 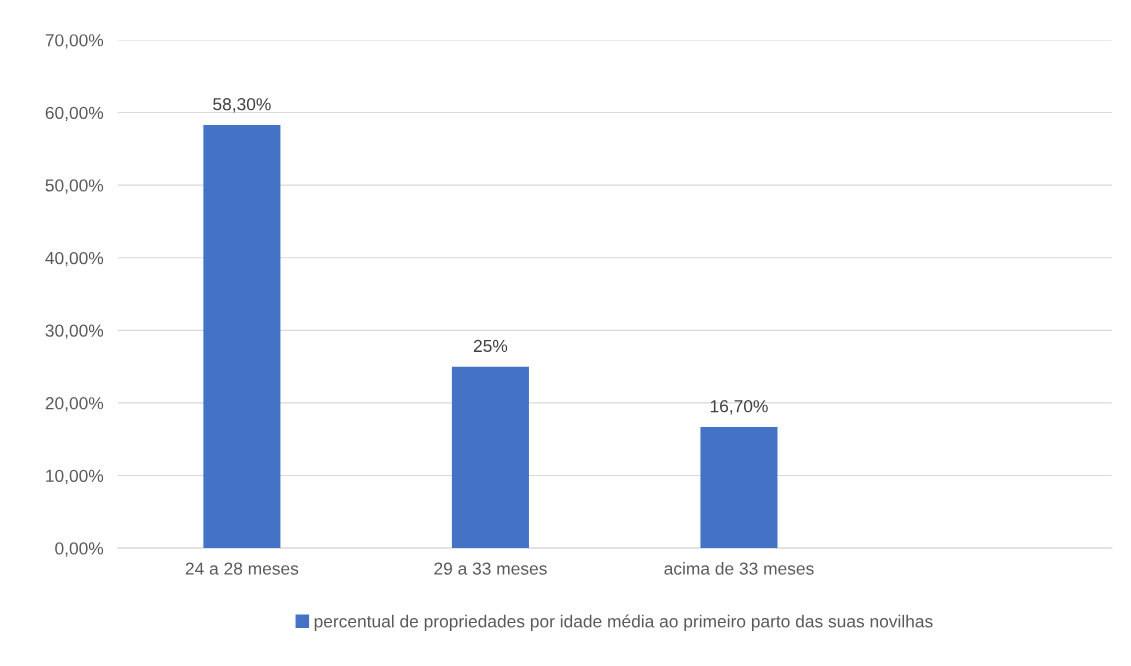 I want to click on x-tick-label: 24 a 28 meses, so click(x=242, y=568).